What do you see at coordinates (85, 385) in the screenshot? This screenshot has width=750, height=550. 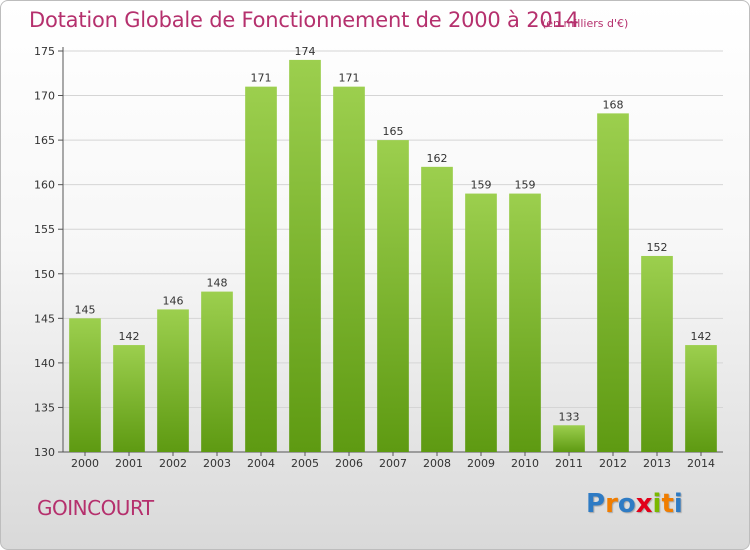 I see `bar-2000` at bounding box center [85, 385].